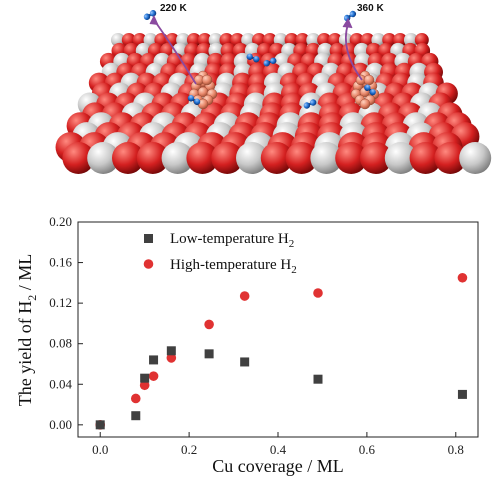  I want to click on legend-label-low: Low-temperature H2, so click(232, 240).